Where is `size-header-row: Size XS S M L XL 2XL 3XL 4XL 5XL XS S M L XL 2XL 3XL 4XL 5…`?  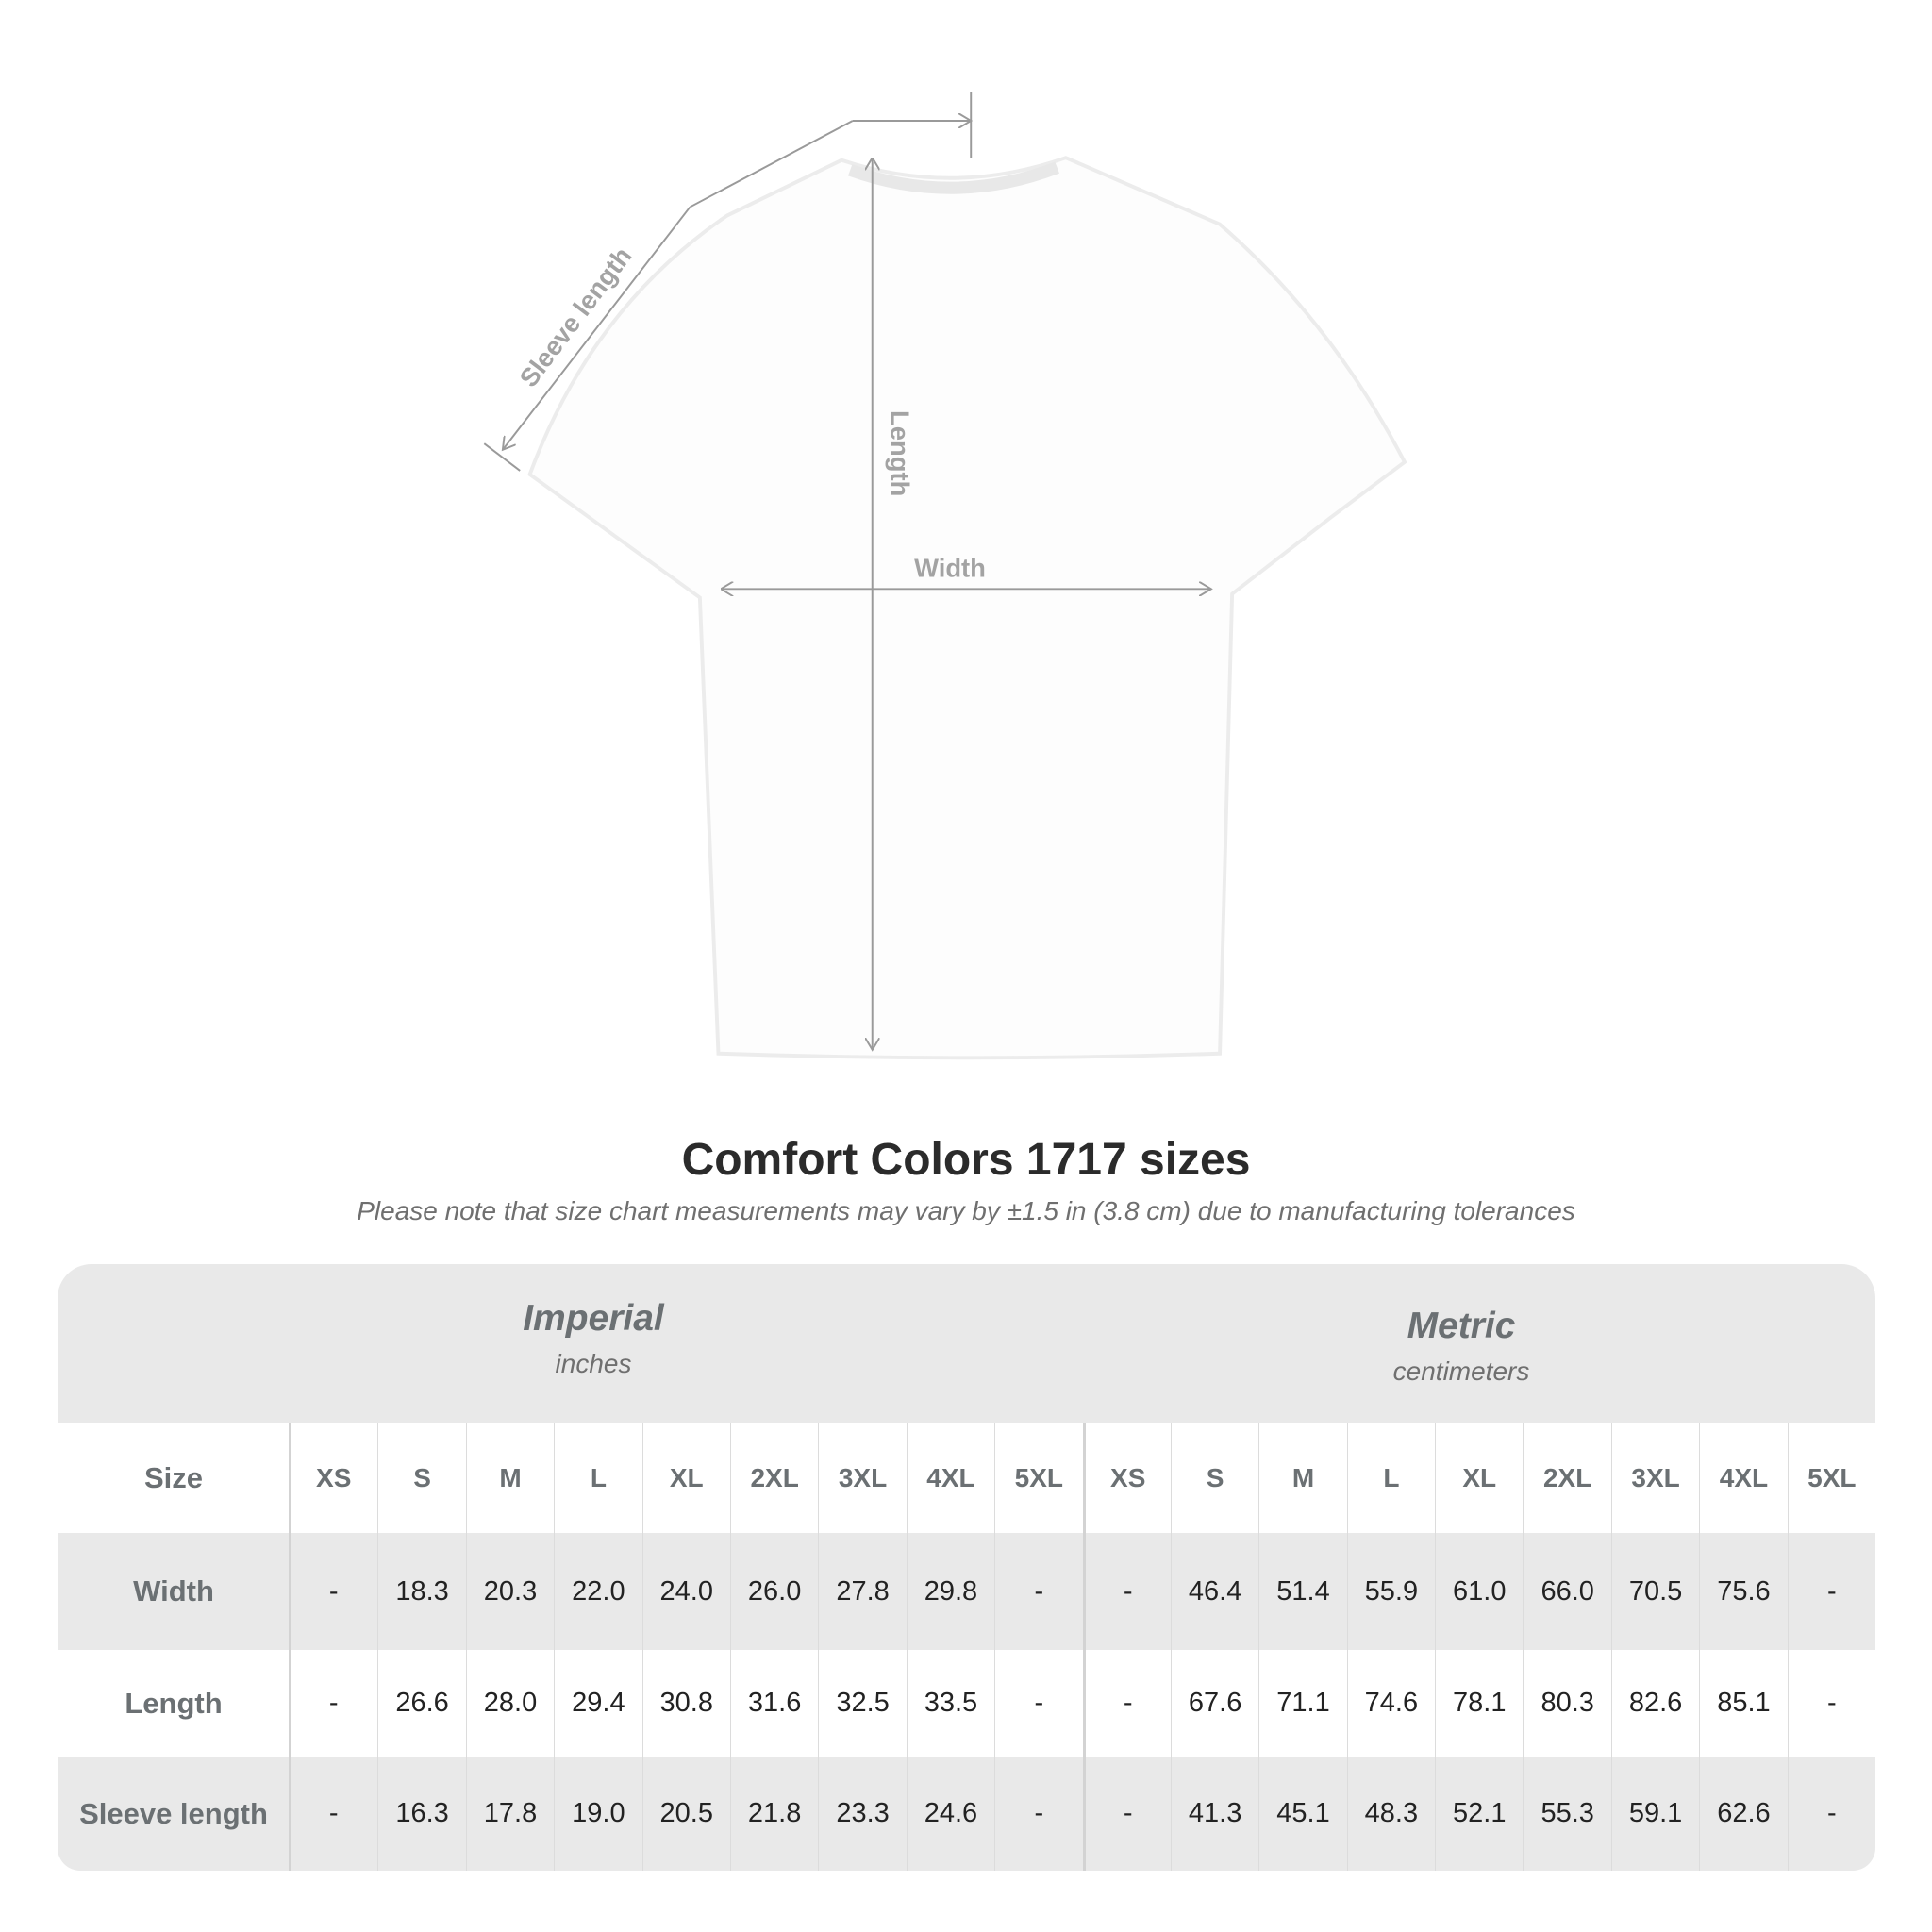 size-header-row: Size XS S M L XL 2XL 3XL 4XL 5XL XS S M L XL 2XL 3XL 4XL 5… is located at coordinates (967, 1478).